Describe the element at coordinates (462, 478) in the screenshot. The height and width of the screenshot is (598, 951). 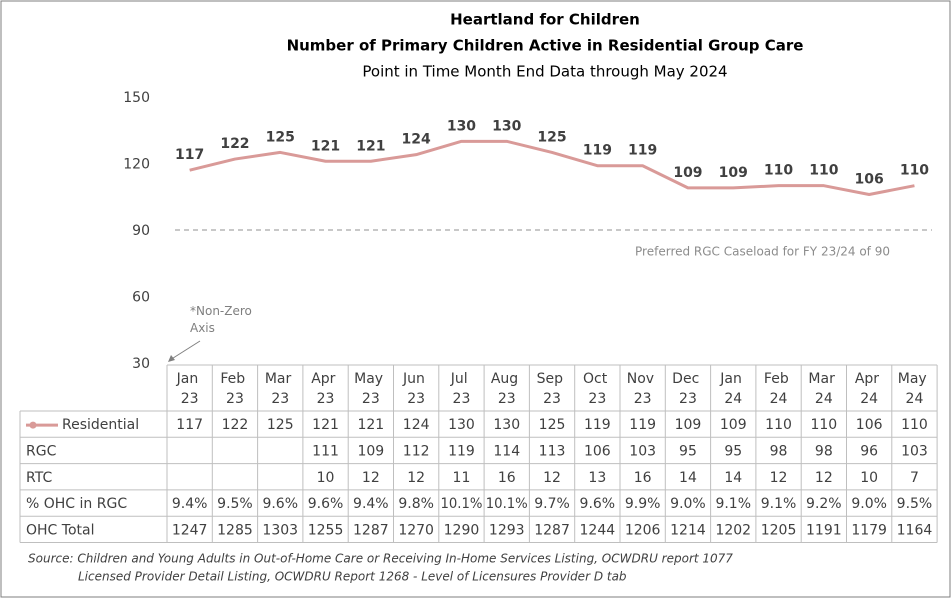
I see `table-cell: 11` at that location.